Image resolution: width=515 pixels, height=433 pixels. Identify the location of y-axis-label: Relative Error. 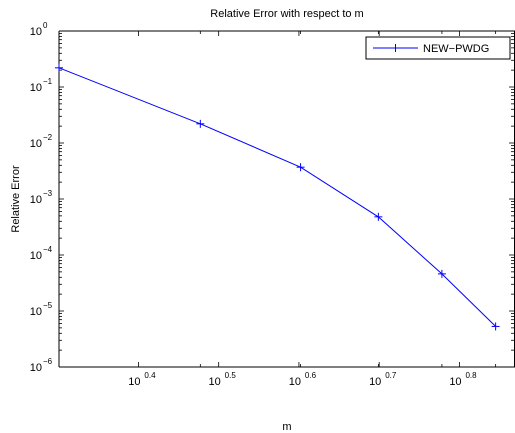
(16, 199).